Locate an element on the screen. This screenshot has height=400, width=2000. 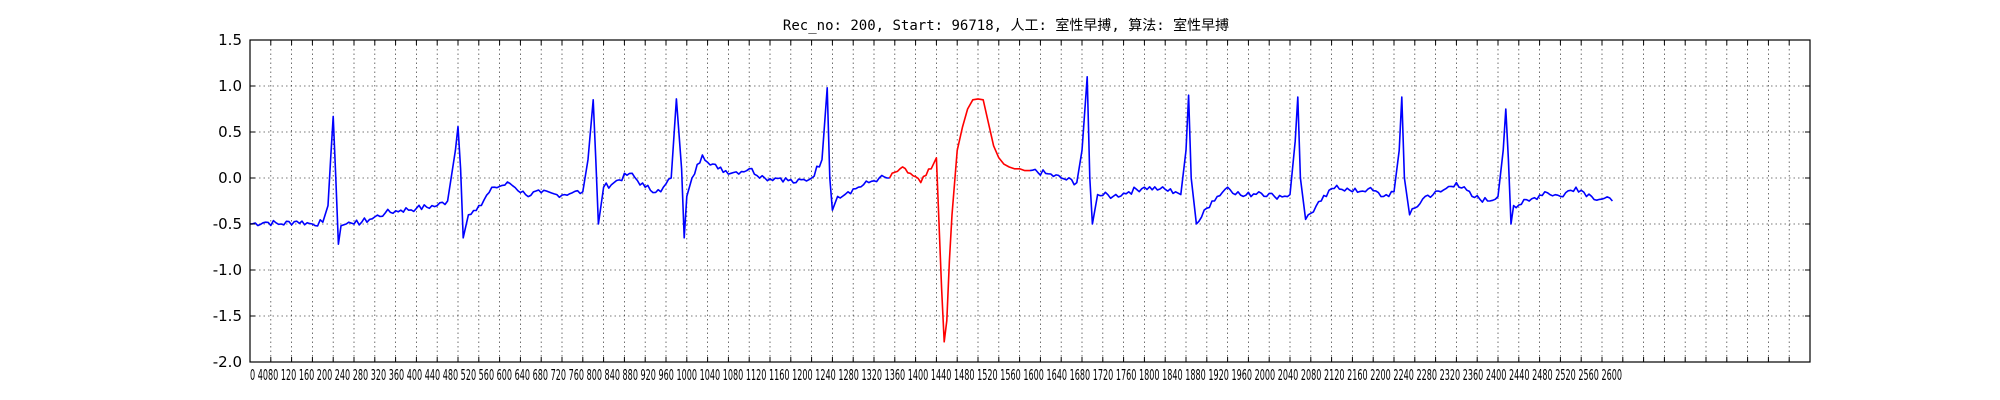
y-tick-label: 1.5 is located at coordinates (230, 40).